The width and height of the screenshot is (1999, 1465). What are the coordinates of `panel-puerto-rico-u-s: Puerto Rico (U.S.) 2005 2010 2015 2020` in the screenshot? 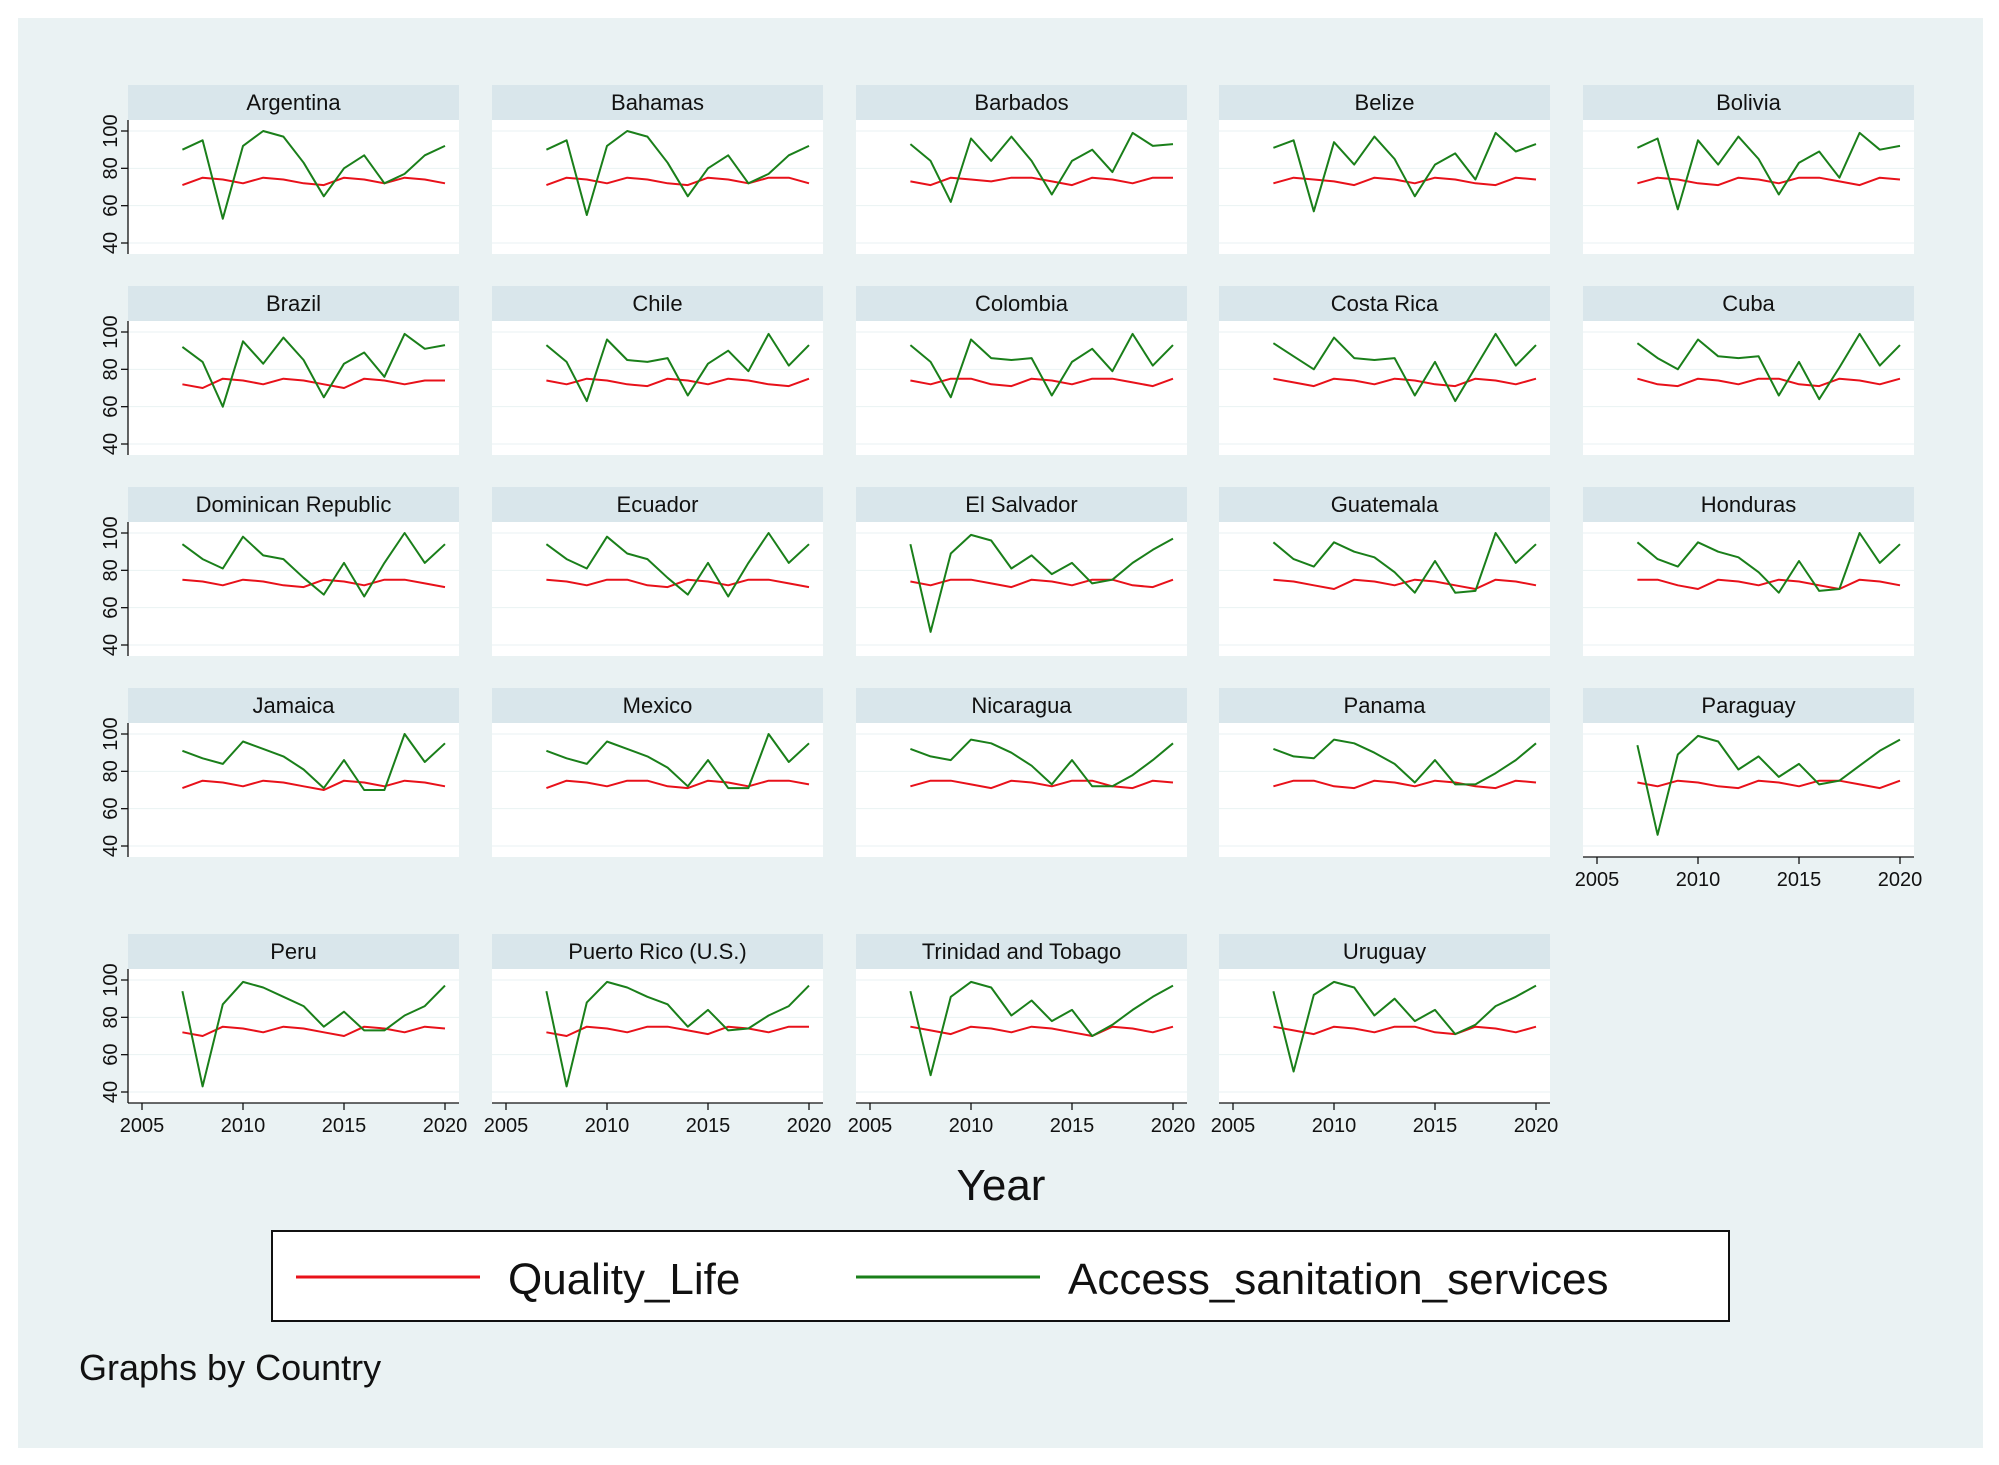 It's located at (657, 1035).